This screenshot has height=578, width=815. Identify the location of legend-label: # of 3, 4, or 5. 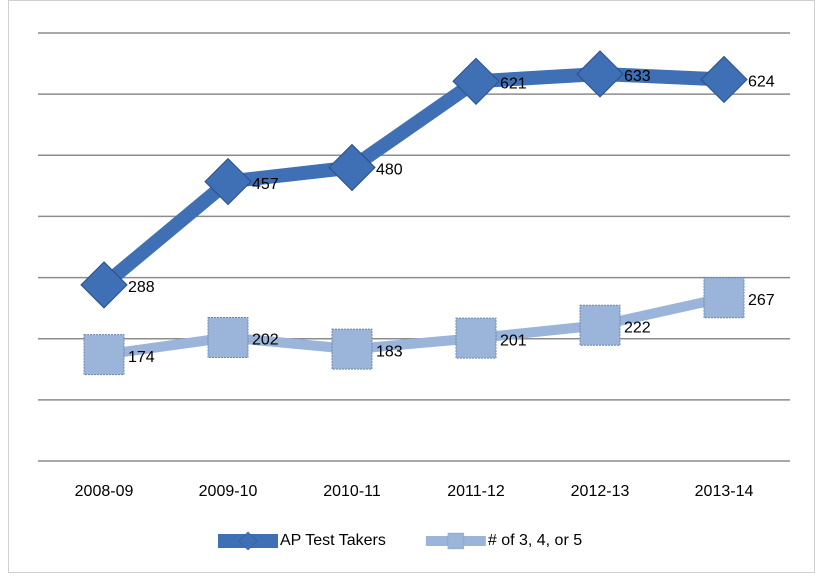
(535, 540).